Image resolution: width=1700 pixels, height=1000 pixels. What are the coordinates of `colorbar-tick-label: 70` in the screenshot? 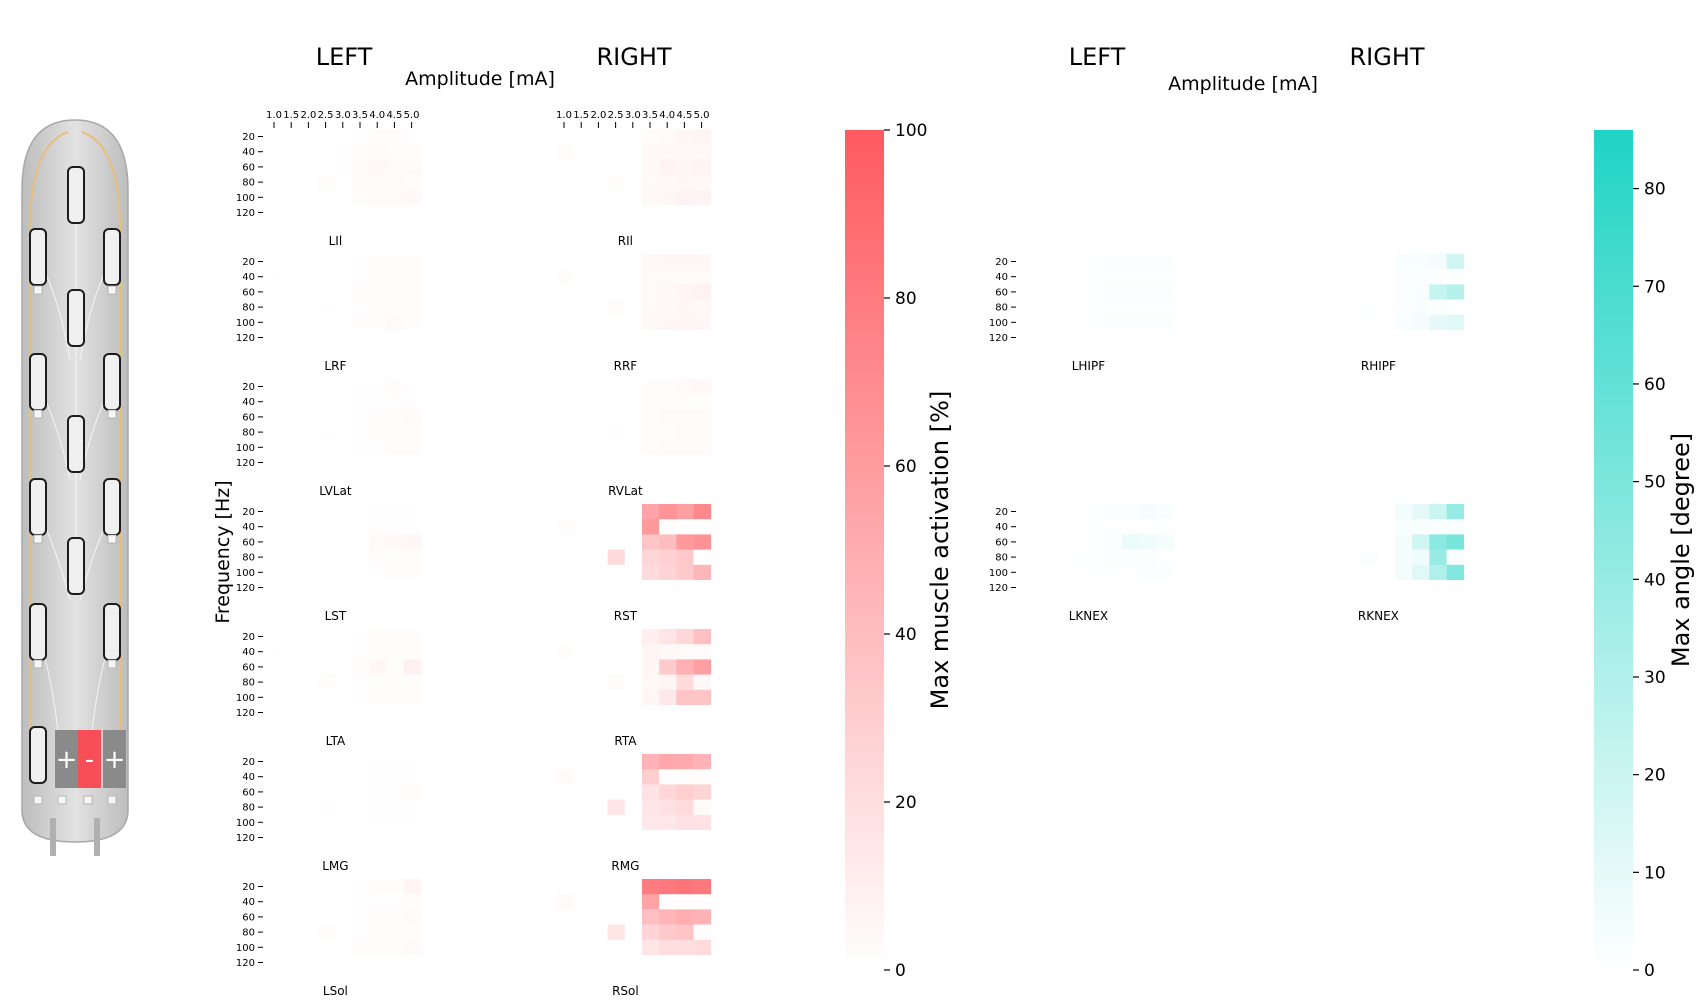 It's located at (1655, 287).